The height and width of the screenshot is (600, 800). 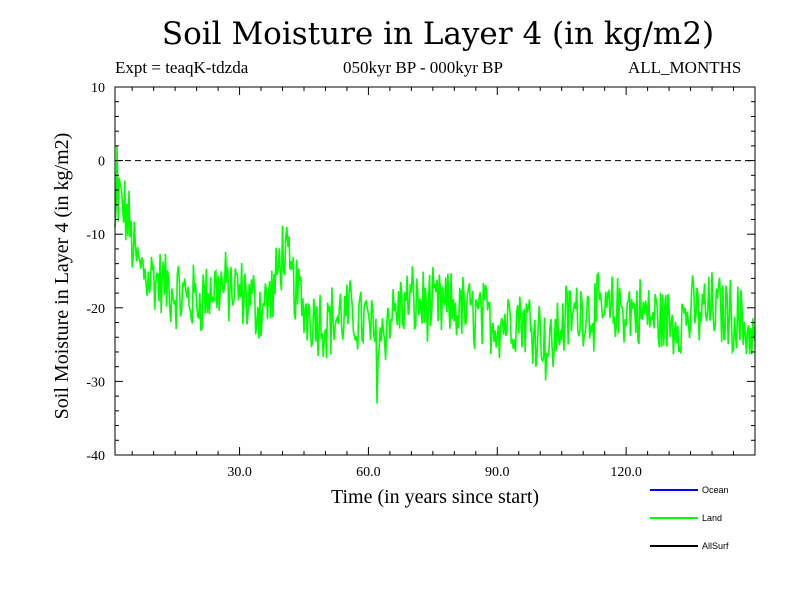 I want to click on y-axis-title: Soil Moisture in Layer 4 (in kg/m2), so click(x=62, y=276).